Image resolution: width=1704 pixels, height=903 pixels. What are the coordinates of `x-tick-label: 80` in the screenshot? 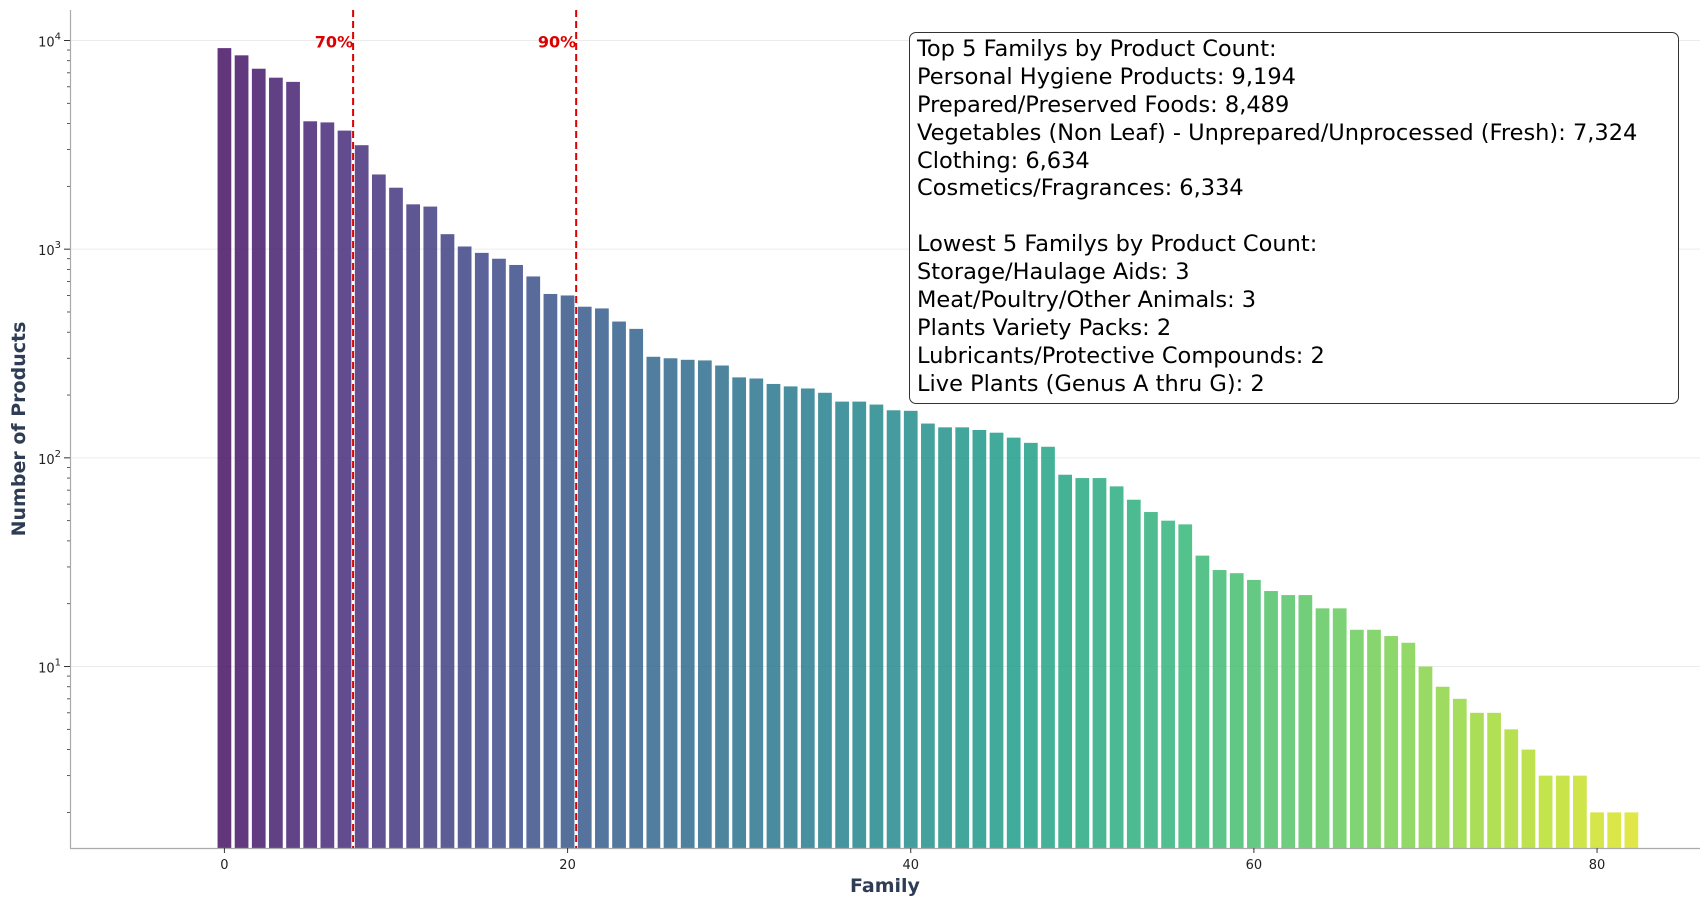 It's located at (1597, 865).